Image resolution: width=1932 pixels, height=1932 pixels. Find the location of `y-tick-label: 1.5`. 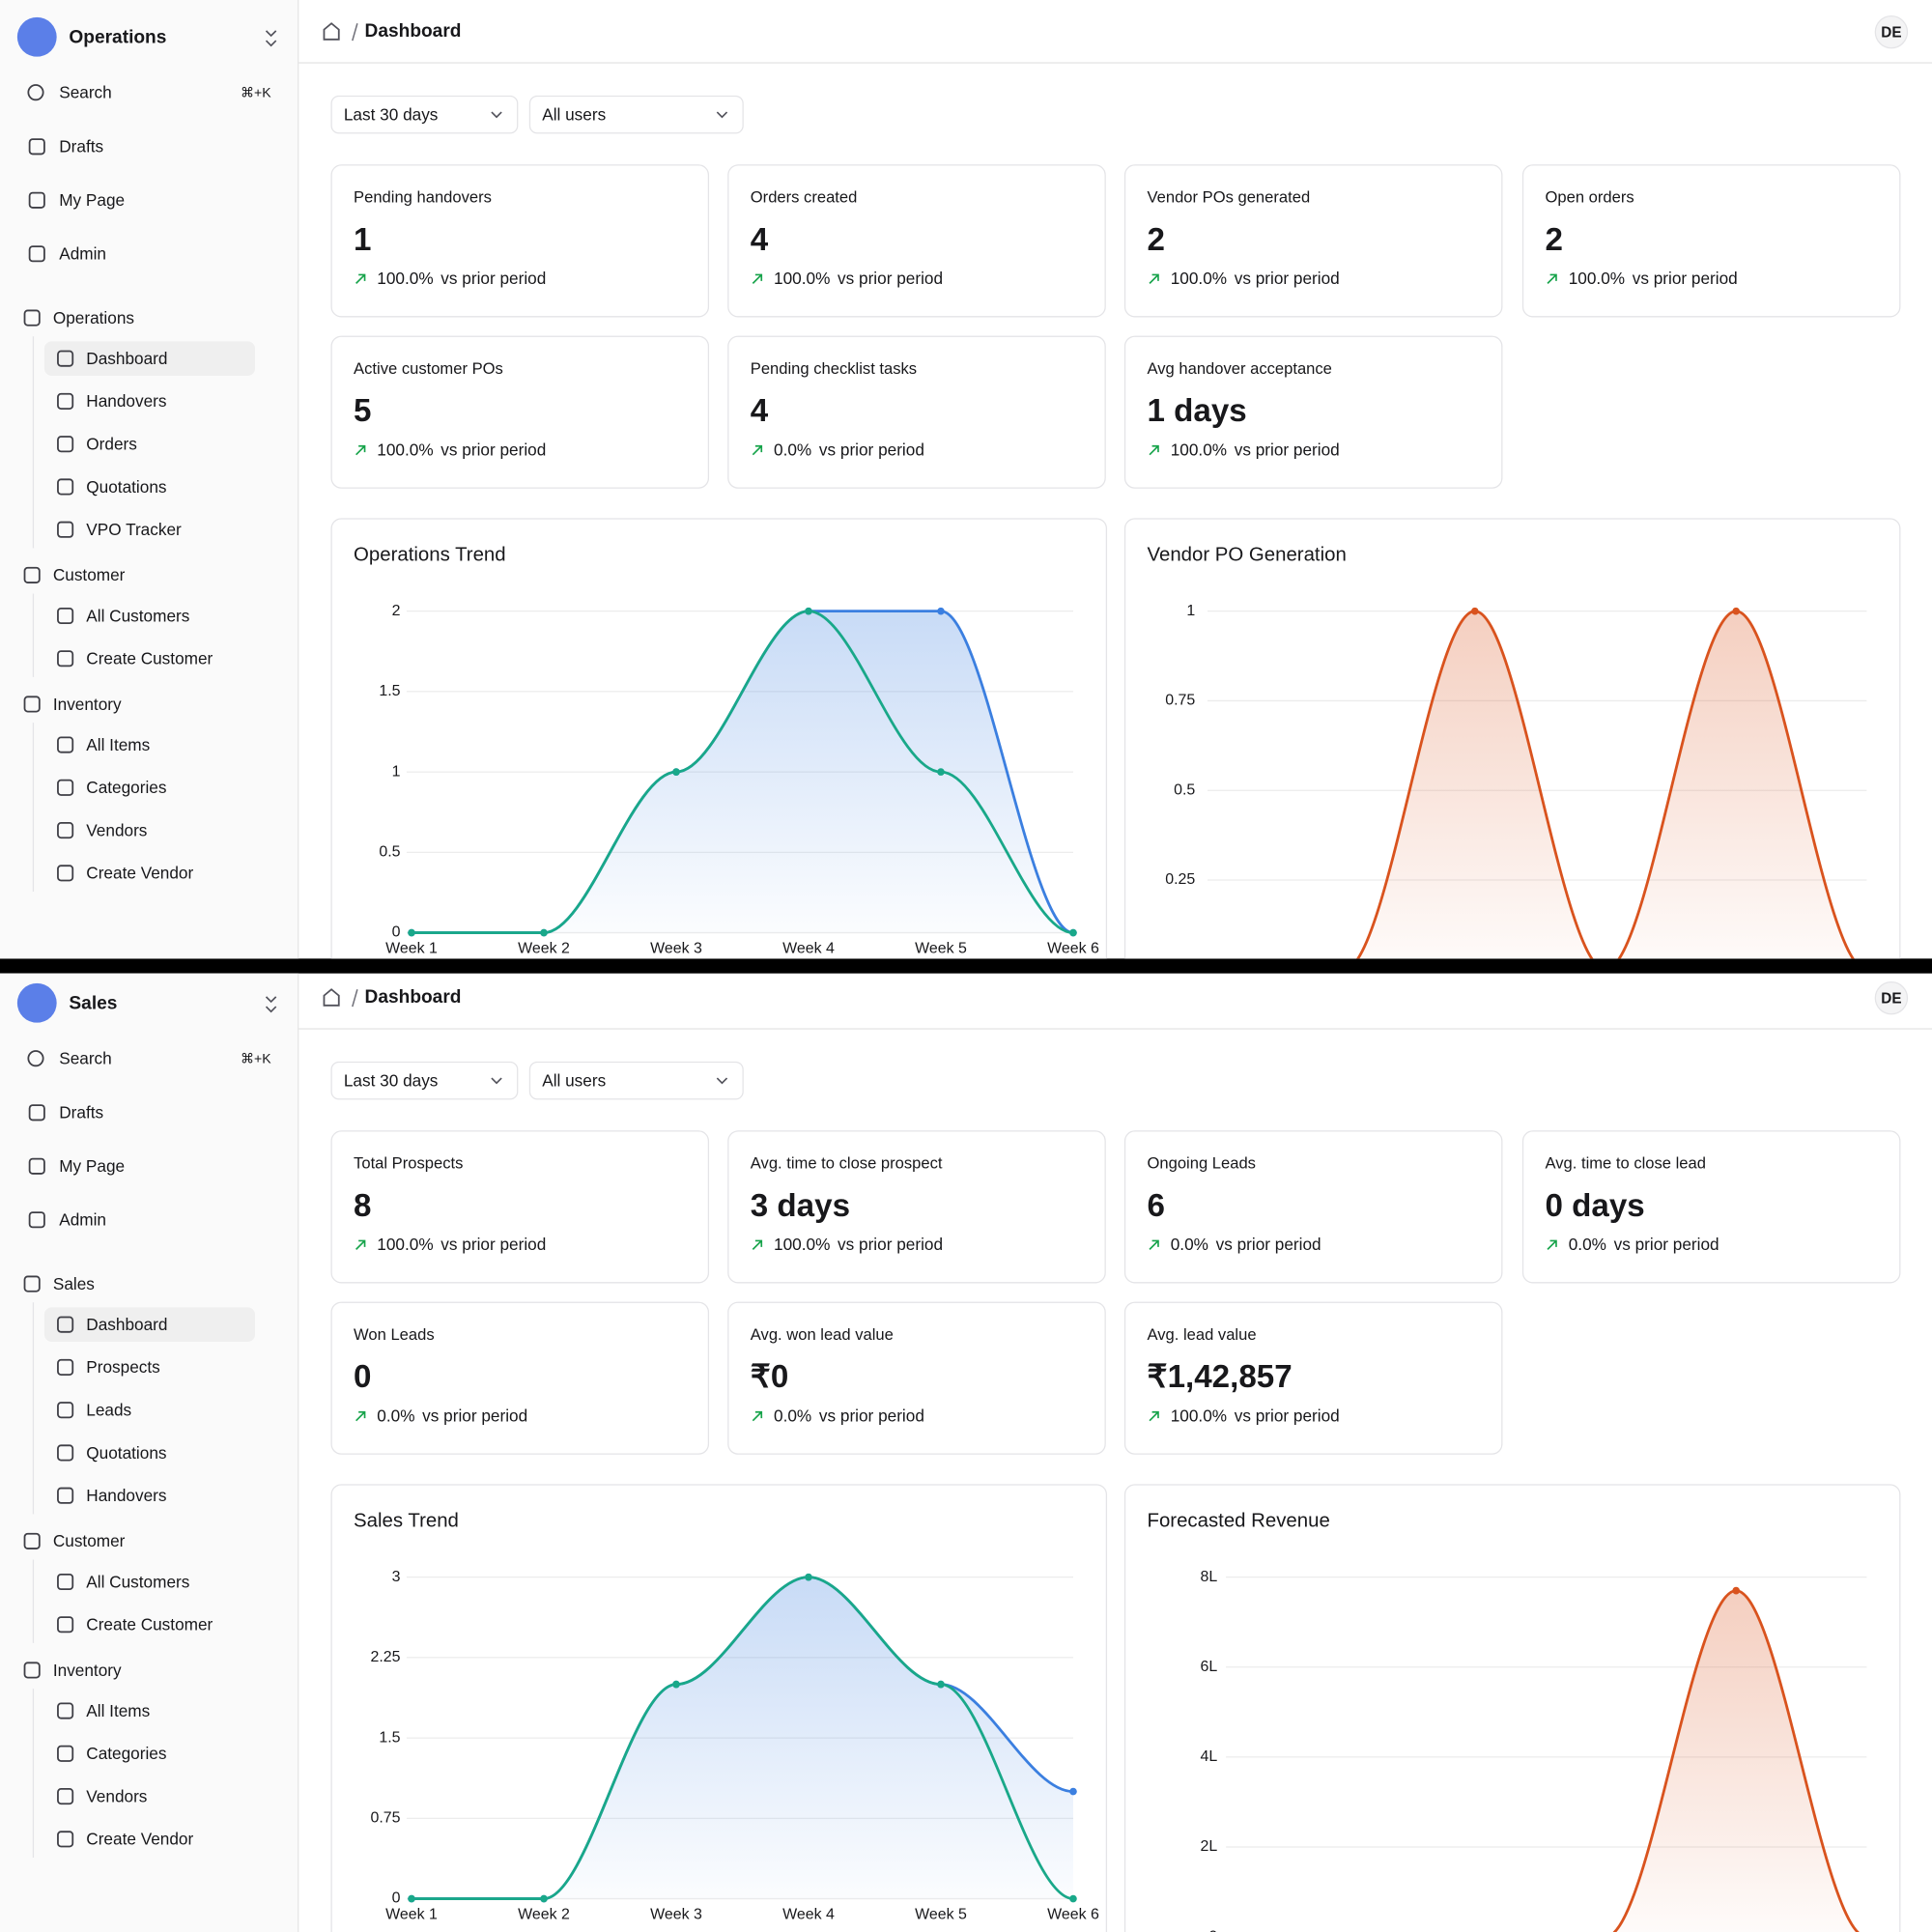

y-tick-label: 1.5 is located at coordinates (389, 1737).